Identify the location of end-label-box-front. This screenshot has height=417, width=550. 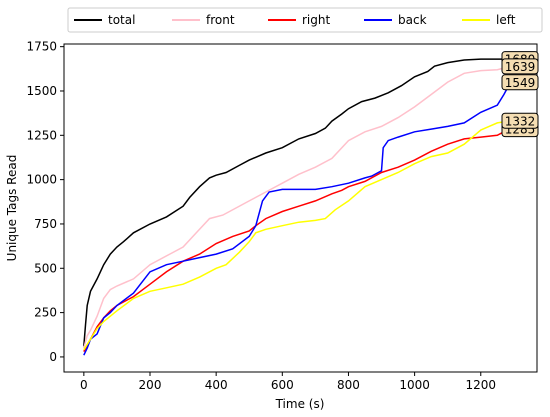
(520, 66).